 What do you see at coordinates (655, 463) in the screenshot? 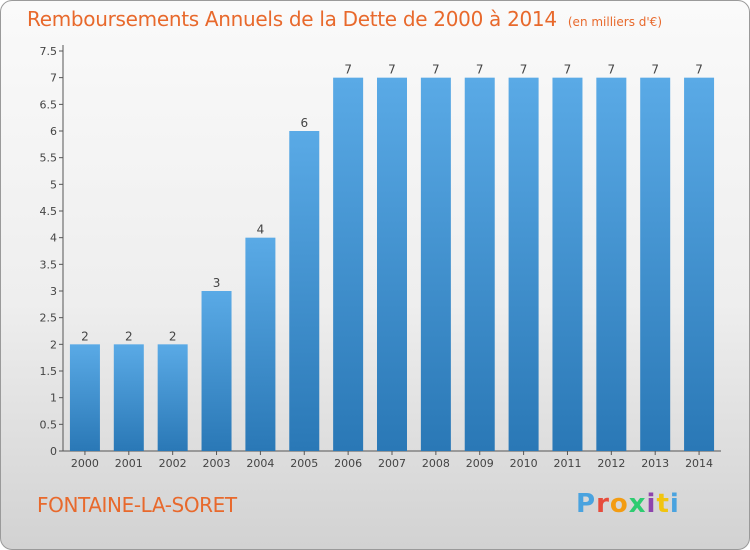
I see `x-tick-label: 2013` at bounding box center [655, 463].